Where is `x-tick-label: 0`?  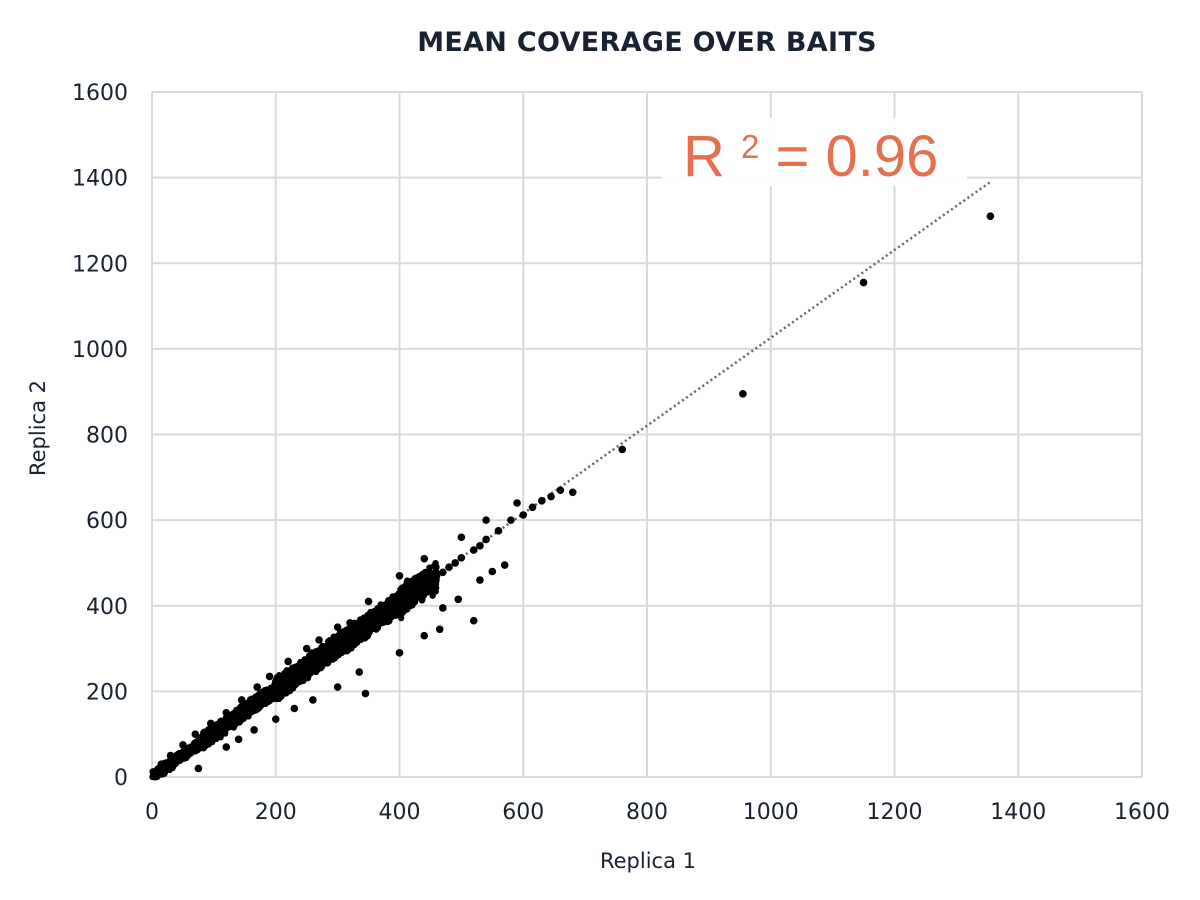 x-tick-label: 0 is located at coordinates (152, 812).